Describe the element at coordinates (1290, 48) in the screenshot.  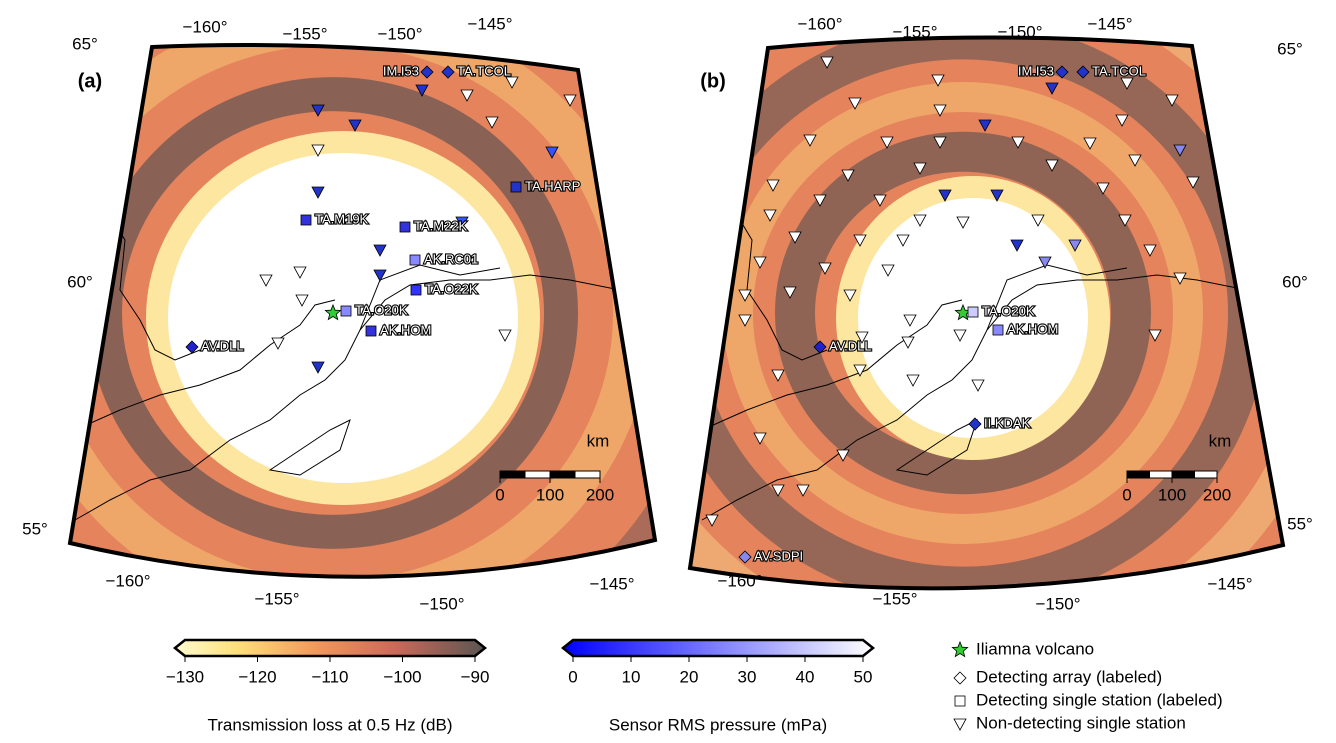
I see `lat-label: 65°` at that location.